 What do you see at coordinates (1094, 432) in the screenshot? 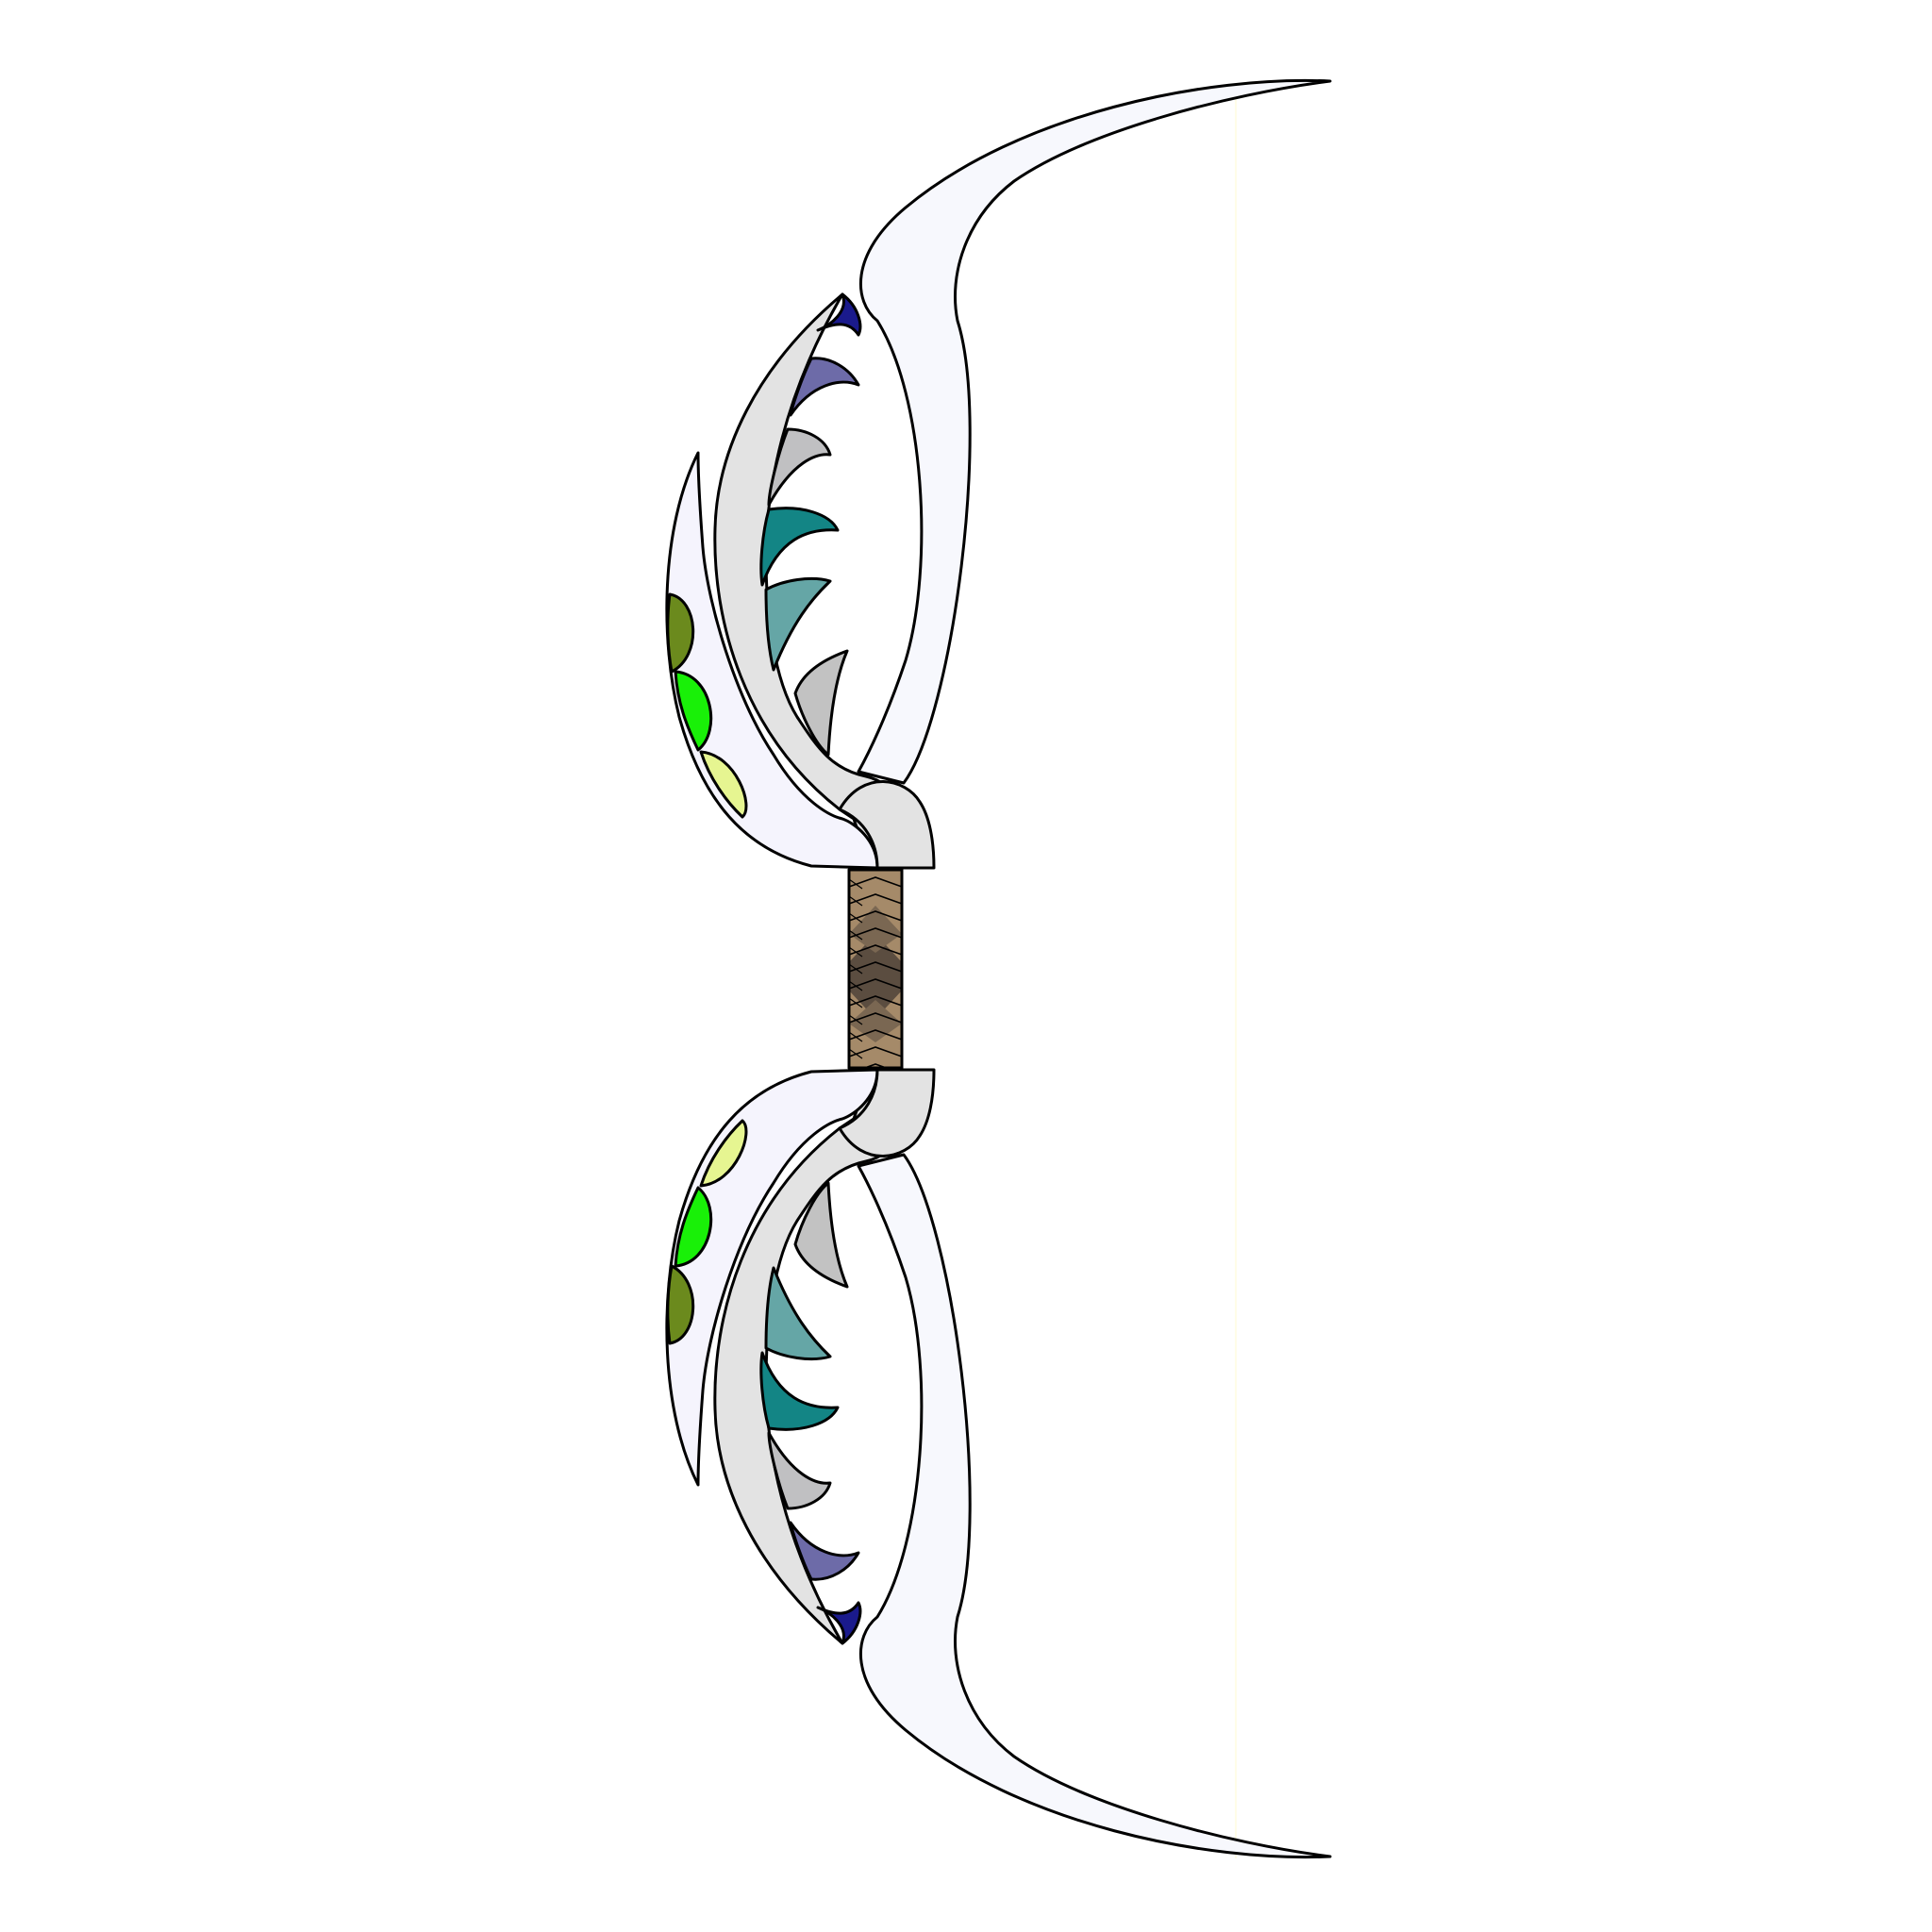
I see `upper-main-limb` at bounding box center [1094, 432].